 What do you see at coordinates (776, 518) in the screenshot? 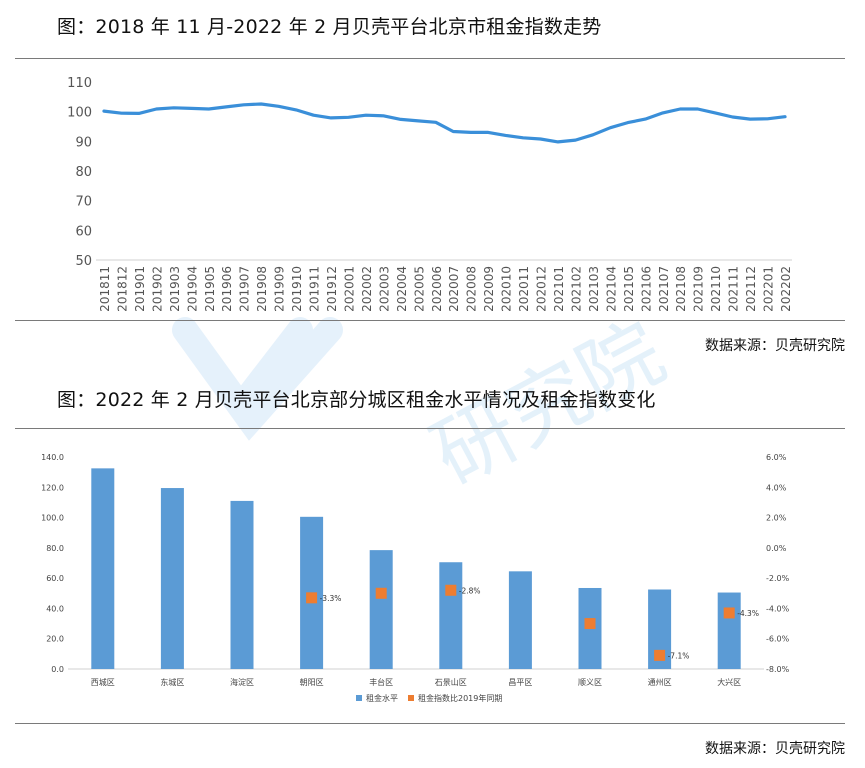
I see `y-right-tick-label: 2.0%` at bounding box center [776, 518].